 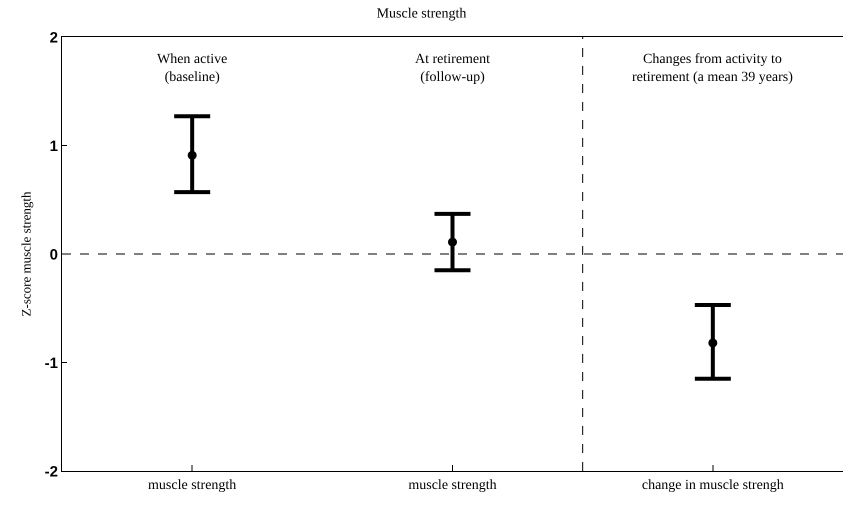 I want to click on y-tick-label: -1, so click(x=51, y=363).